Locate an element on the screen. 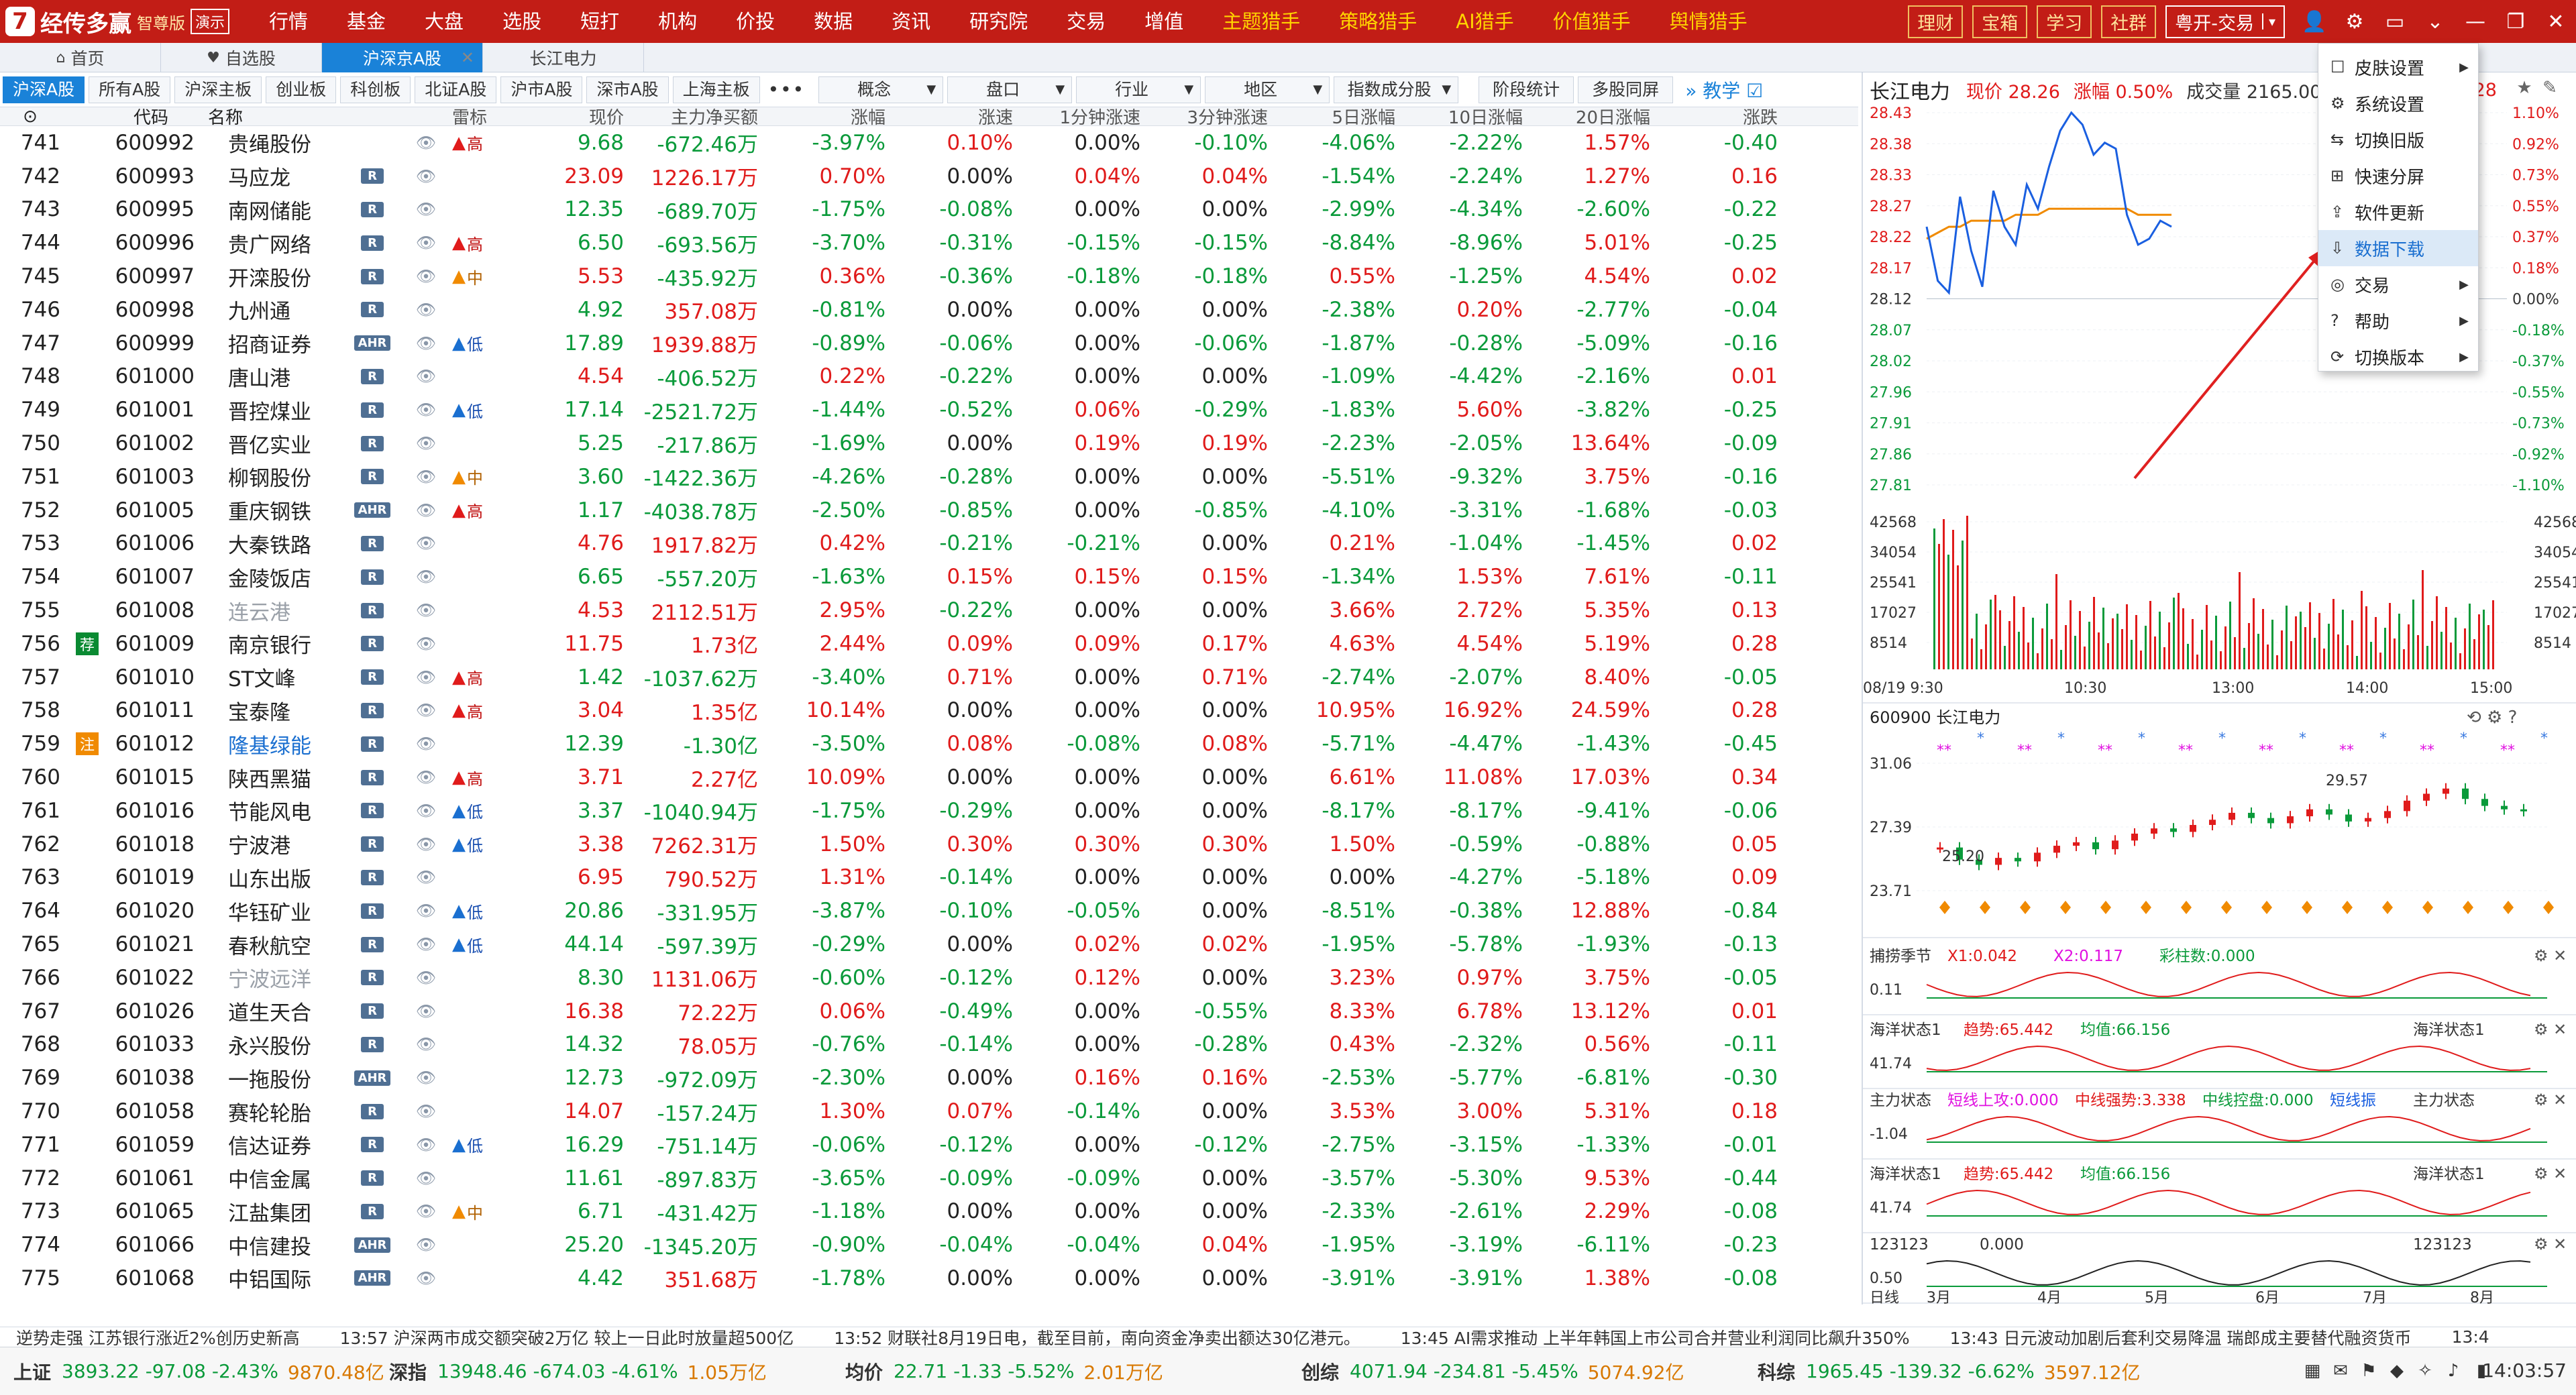 This screenshot has width=2576, height=1395. chat-icon: ✉ is located at coordinates (2340, 1371).